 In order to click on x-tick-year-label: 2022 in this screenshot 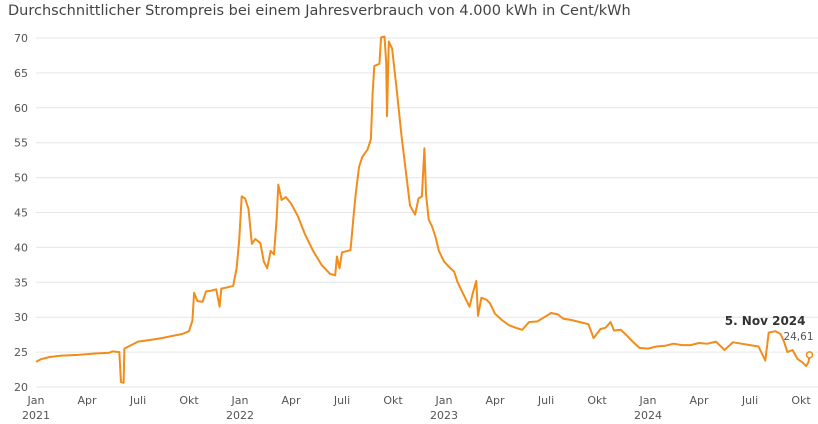, I will do `click(240, 415)`.